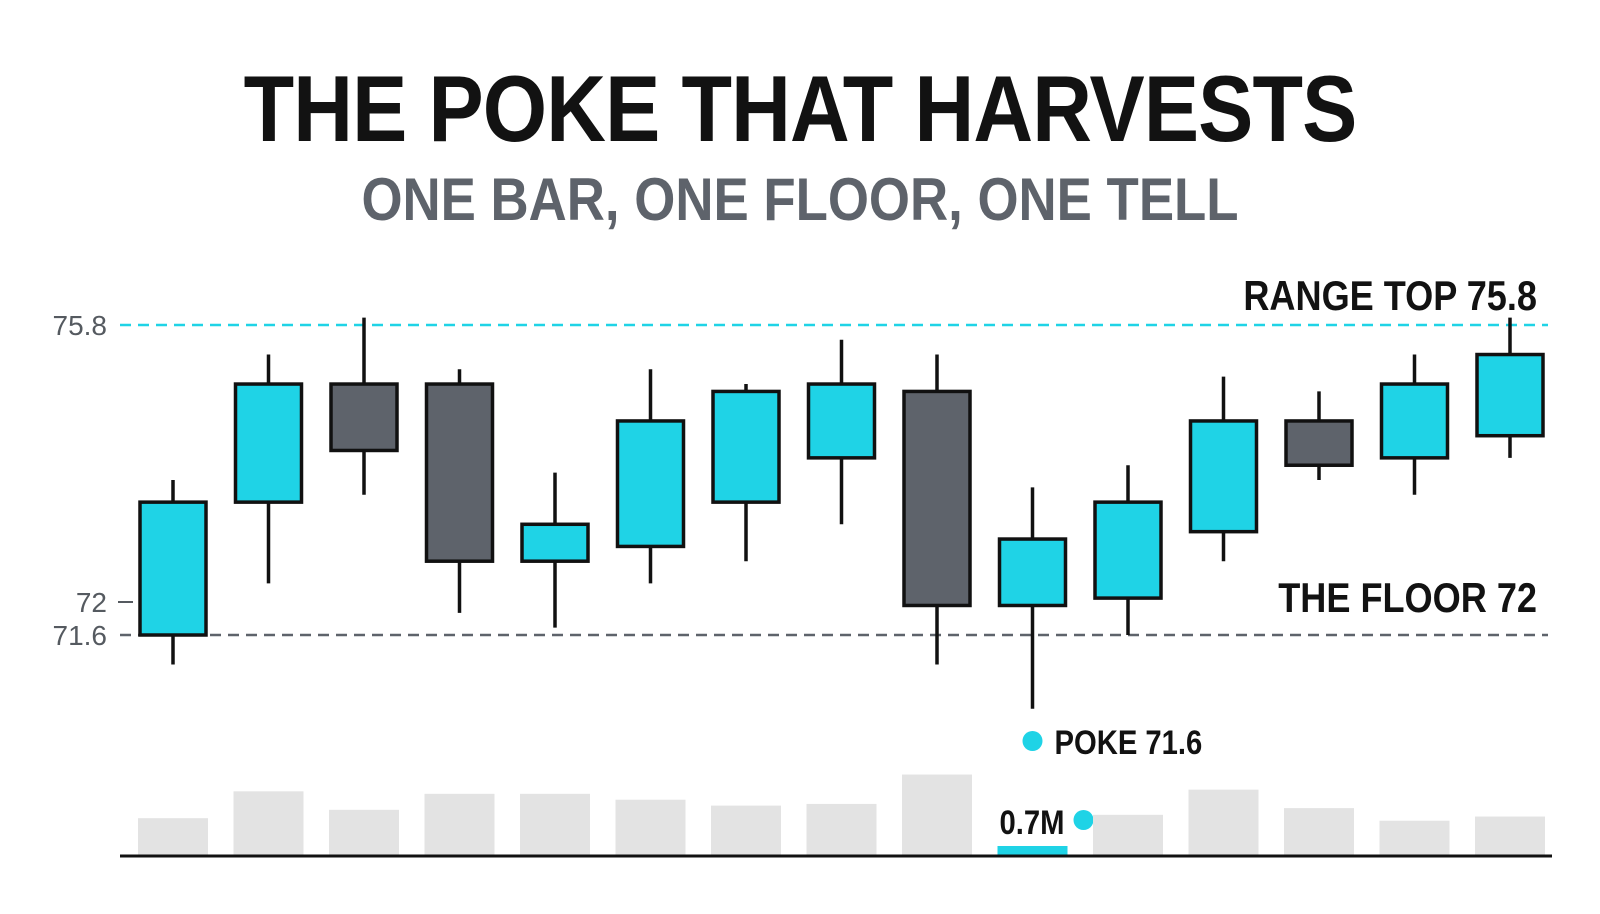 The height and width of the screenshot is (914, 1600). Describe the element at coordinates (800, 108) in the screenshot. I see `chart-title: THE POKE THAT HARVESTS` at that location.